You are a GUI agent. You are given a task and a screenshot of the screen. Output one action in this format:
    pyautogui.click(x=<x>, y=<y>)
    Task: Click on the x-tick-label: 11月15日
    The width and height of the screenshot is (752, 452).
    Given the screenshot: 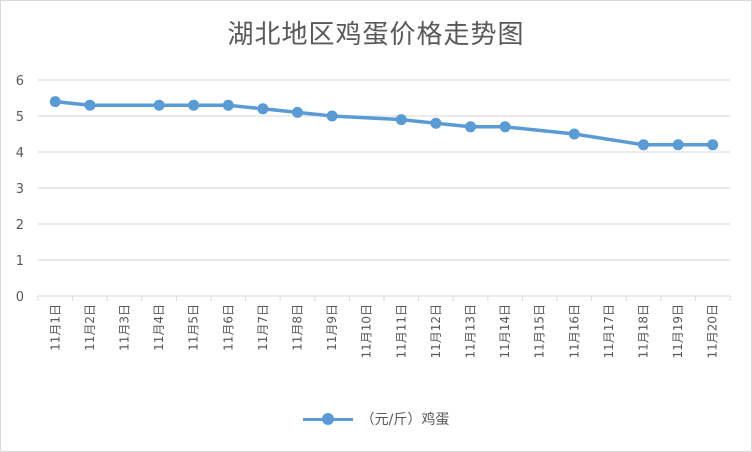 What is the action you would take?
    pyautogui.click(x=540, y=331)
    